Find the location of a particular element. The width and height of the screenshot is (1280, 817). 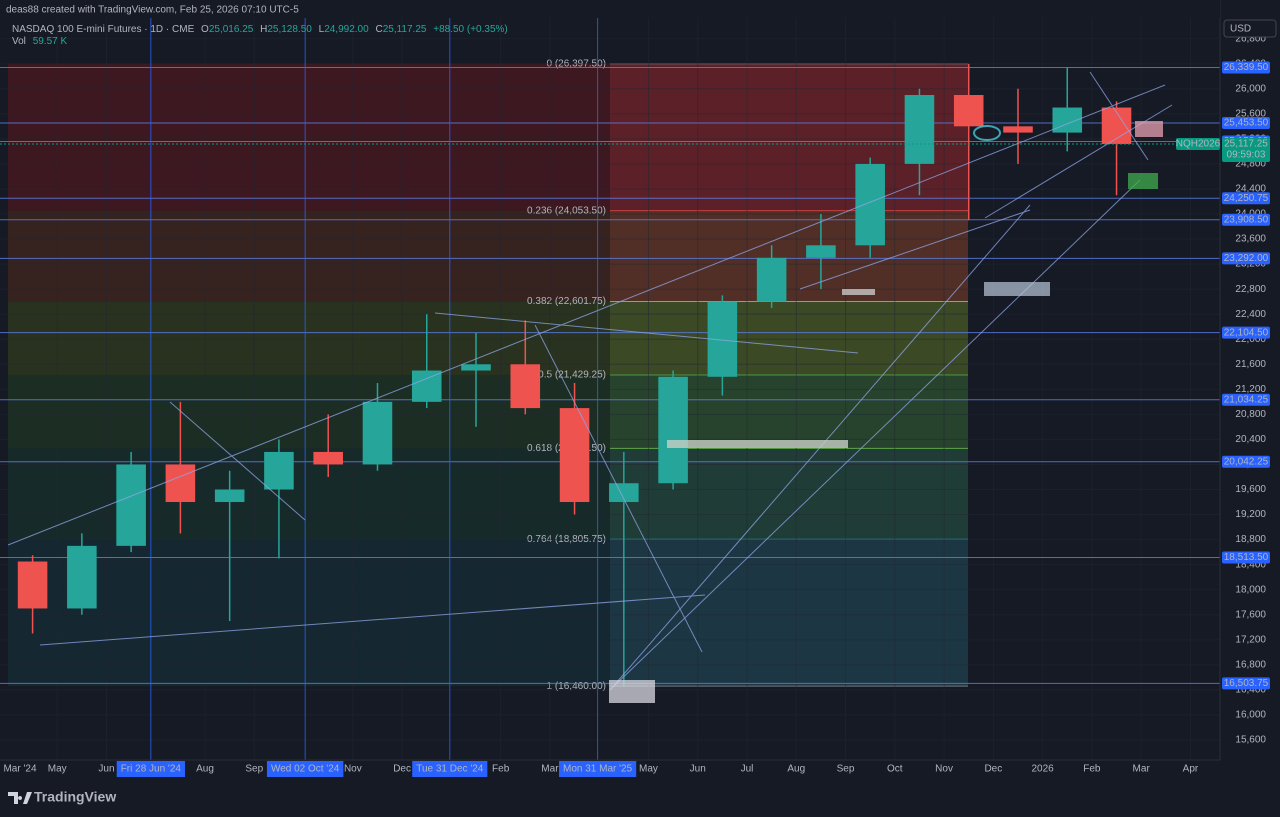

x-tick-label: Oct is located at coordinates (895, 769).